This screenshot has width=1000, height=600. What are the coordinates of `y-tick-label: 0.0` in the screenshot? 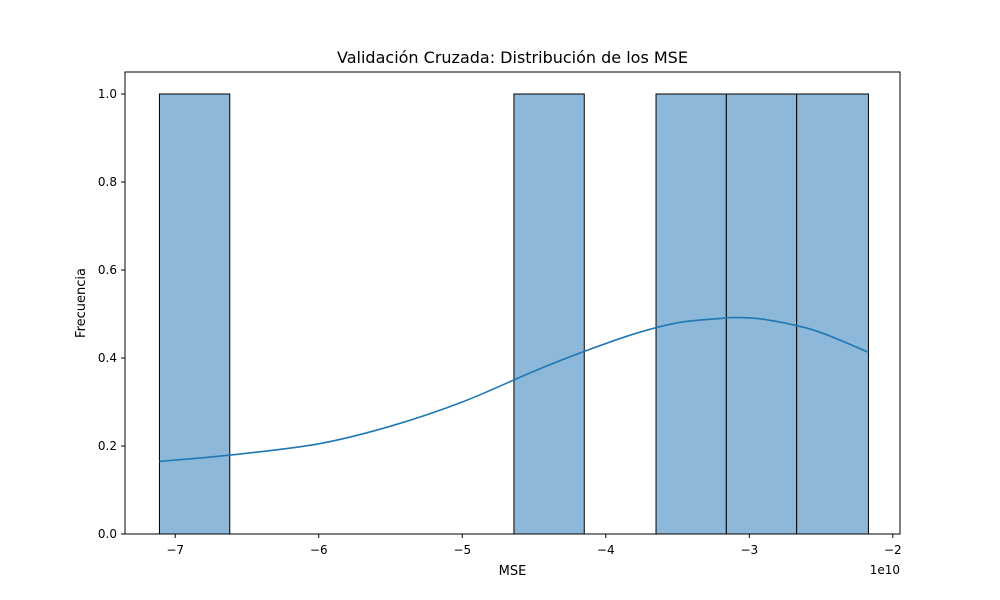 It's located at (107, 534).